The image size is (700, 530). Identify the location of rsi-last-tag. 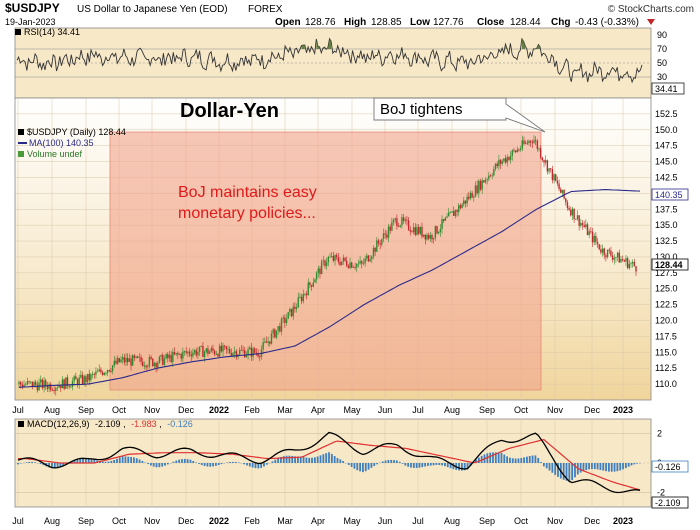
(668, 88).